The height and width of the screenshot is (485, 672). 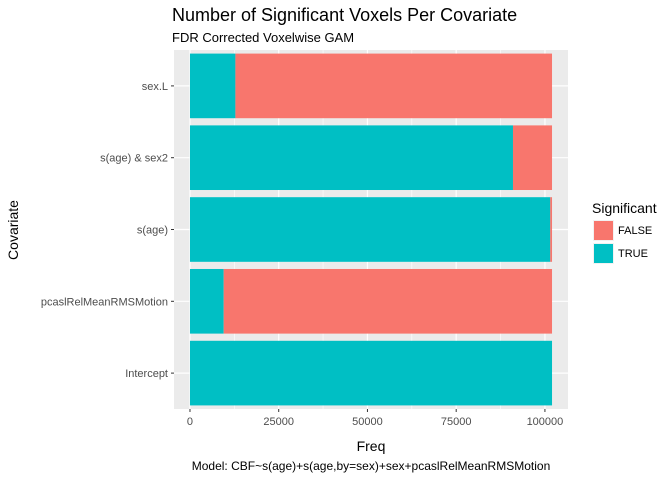 What do you see at coordinates (263, 37) in the screenshot?
I see `chart-subtitle: FDR Corrected Voxelwise GAM` at bounding box center [263, 37].